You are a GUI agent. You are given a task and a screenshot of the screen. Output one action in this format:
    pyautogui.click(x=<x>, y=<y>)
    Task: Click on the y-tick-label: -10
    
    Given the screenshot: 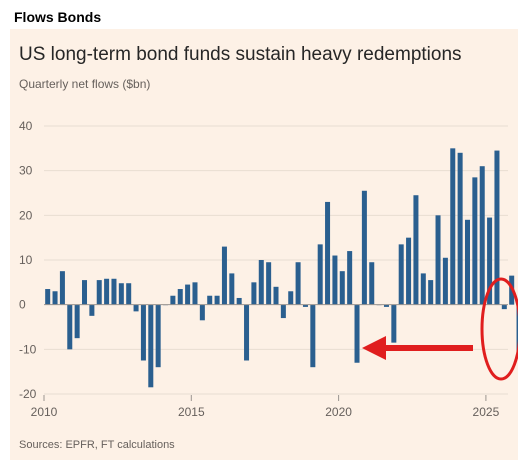 What is the action you would take?
    pyautogui.click(x=28, y=349)
    